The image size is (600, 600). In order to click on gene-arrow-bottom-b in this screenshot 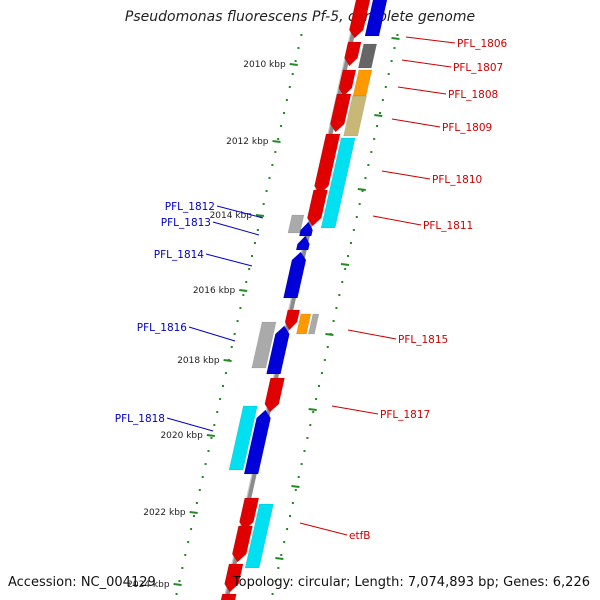, I will do `click(228, 596)`.